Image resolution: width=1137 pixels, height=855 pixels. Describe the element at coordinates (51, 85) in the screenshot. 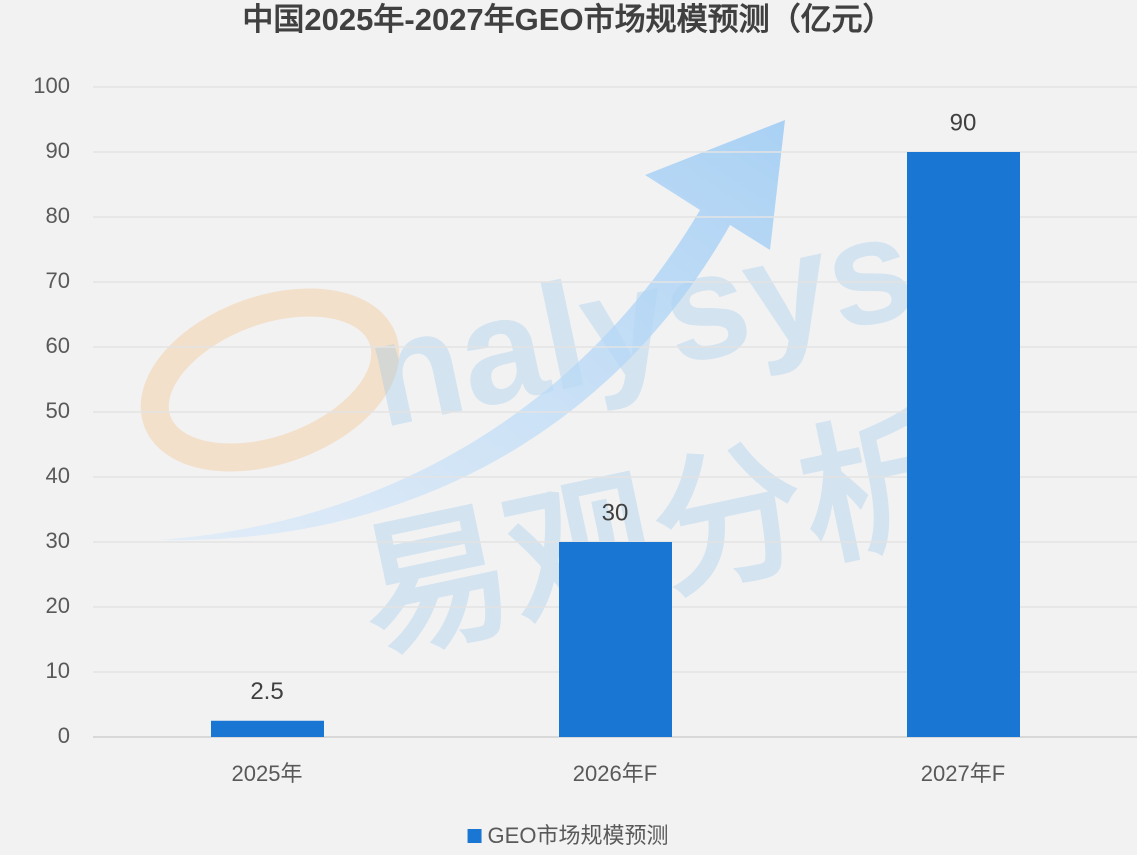

I see `y-tick-label: 100` at that location.